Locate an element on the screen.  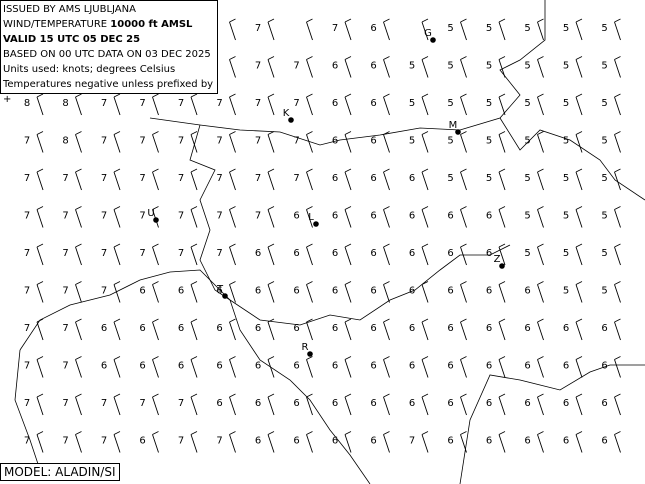
city-label: K is located at coordinates (286, 113).